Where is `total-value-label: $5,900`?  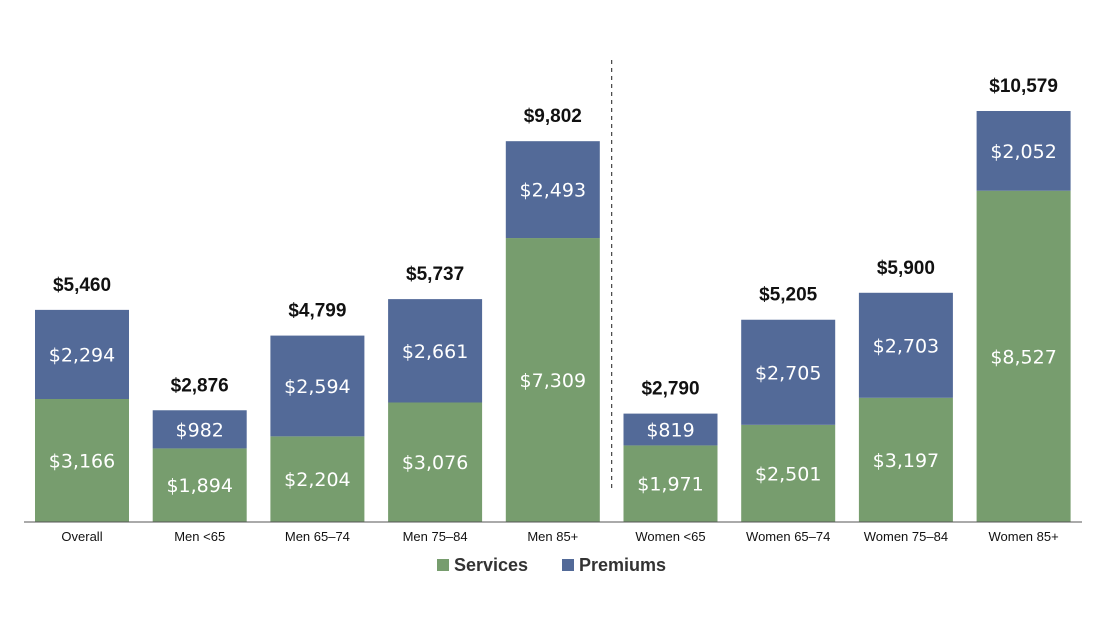 total-value-label: $5,900 is located at coordinates (906, 268).